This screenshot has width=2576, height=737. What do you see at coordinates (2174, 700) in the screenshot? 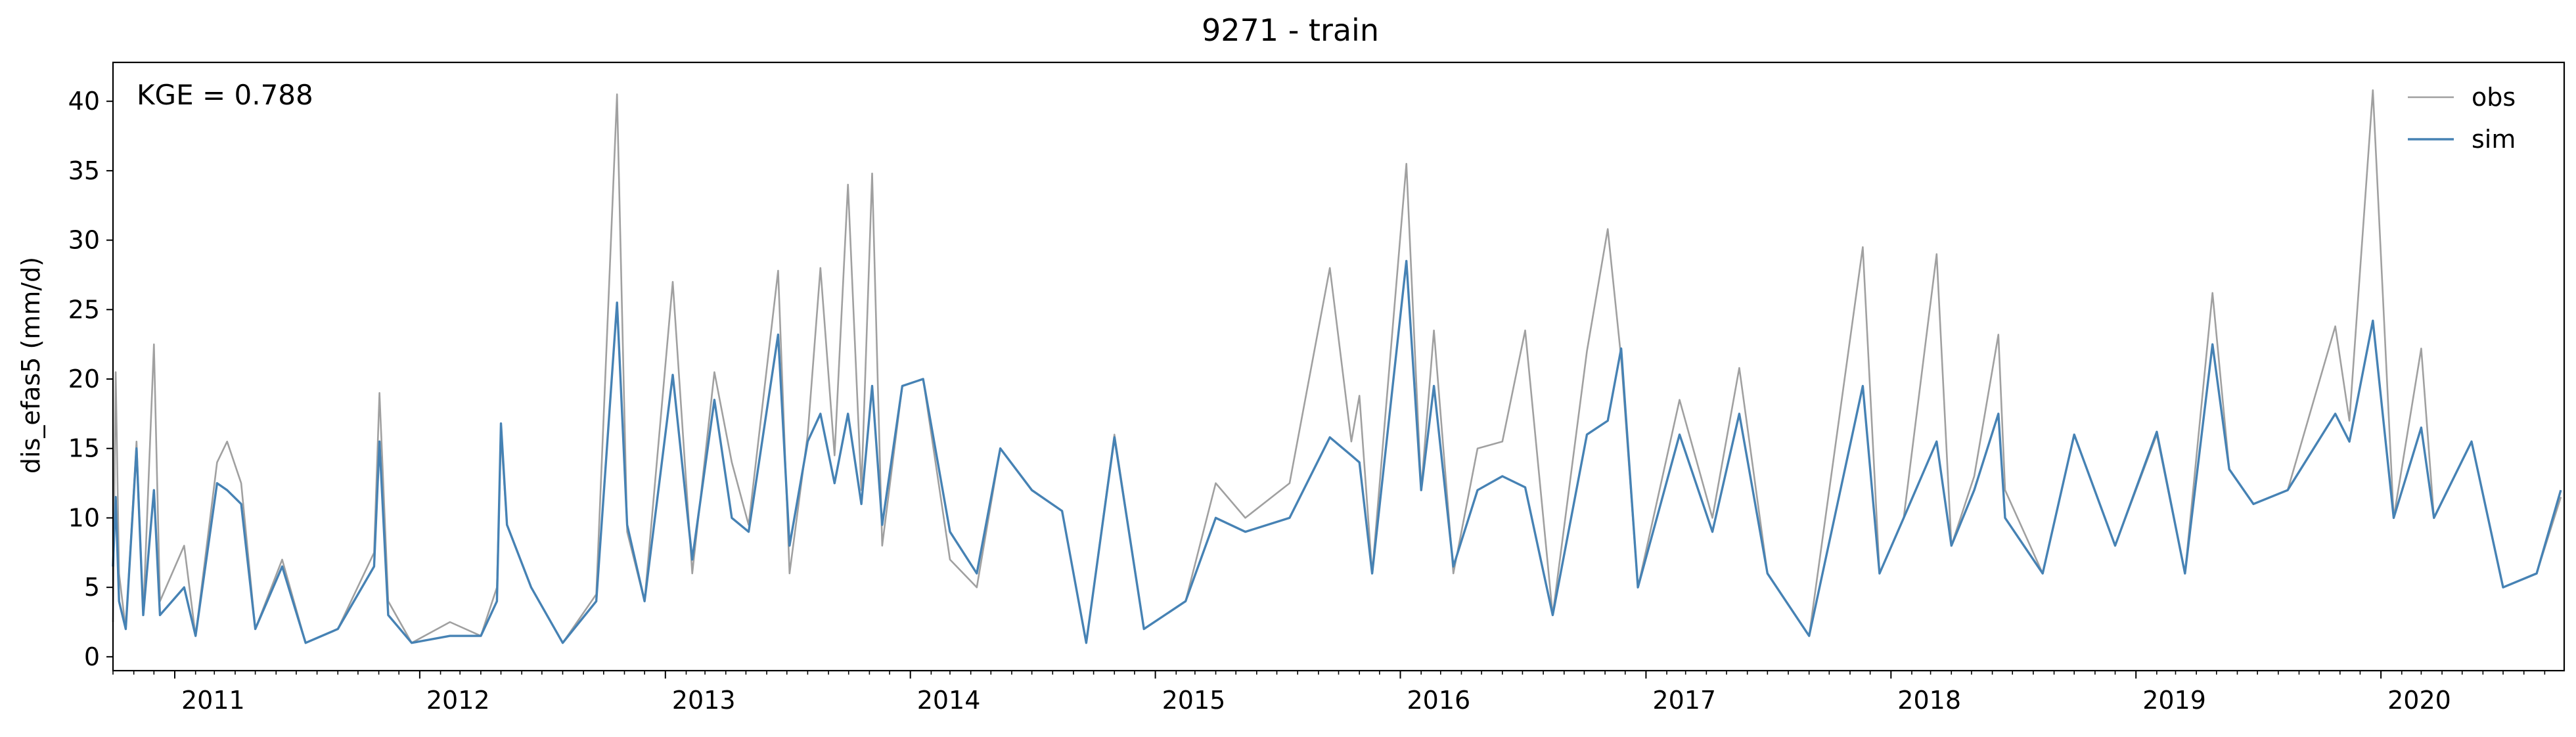
I see `x-tick-label: 2019` at bounding box center [2174, 700].